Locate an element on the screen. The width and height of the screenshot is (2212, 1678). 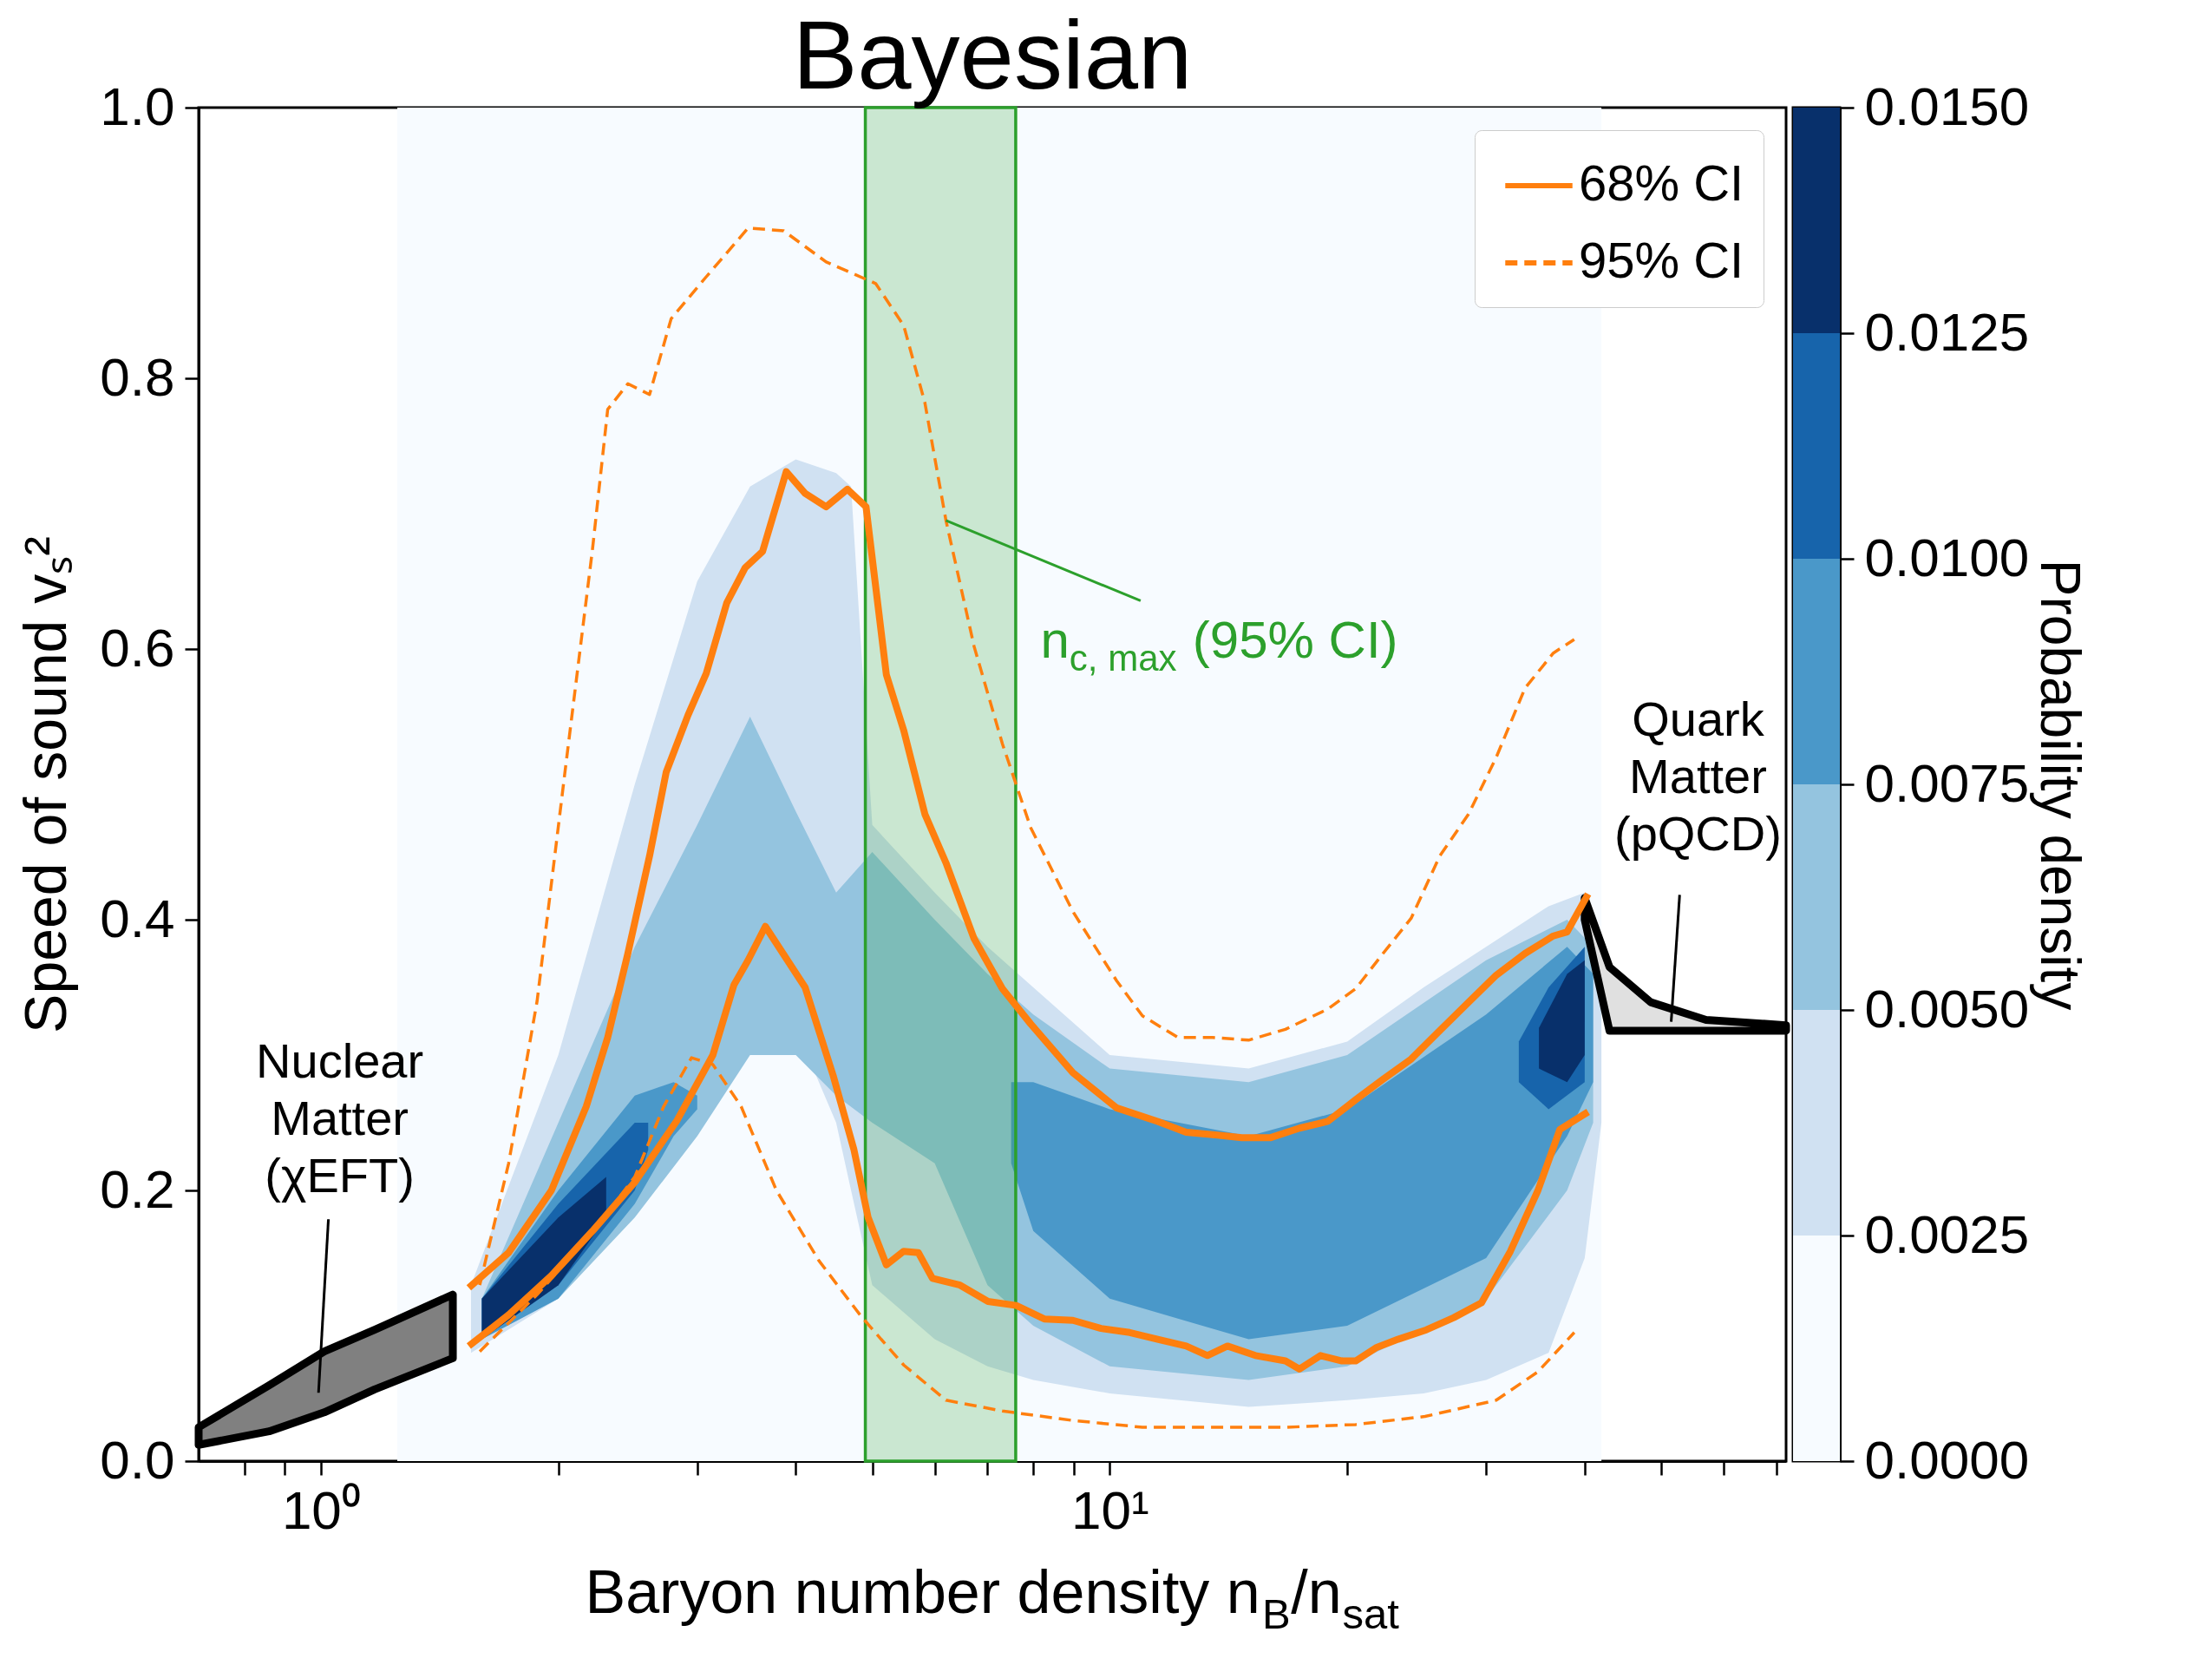
y-axis-title: Speed of sound vₛ² is located at coordinates (45, 785).